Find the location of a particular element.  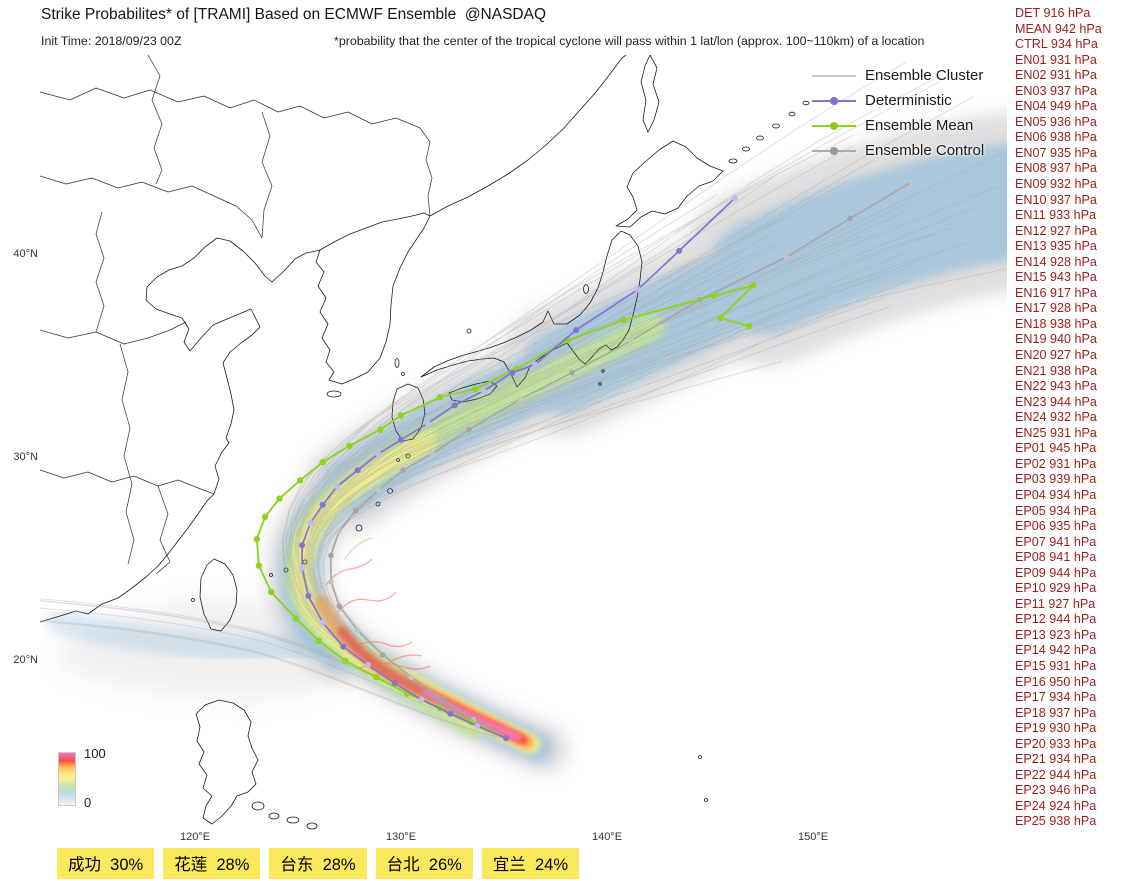

member-pressure: EN04 949 hPa is located at coordinates (1056, 106).